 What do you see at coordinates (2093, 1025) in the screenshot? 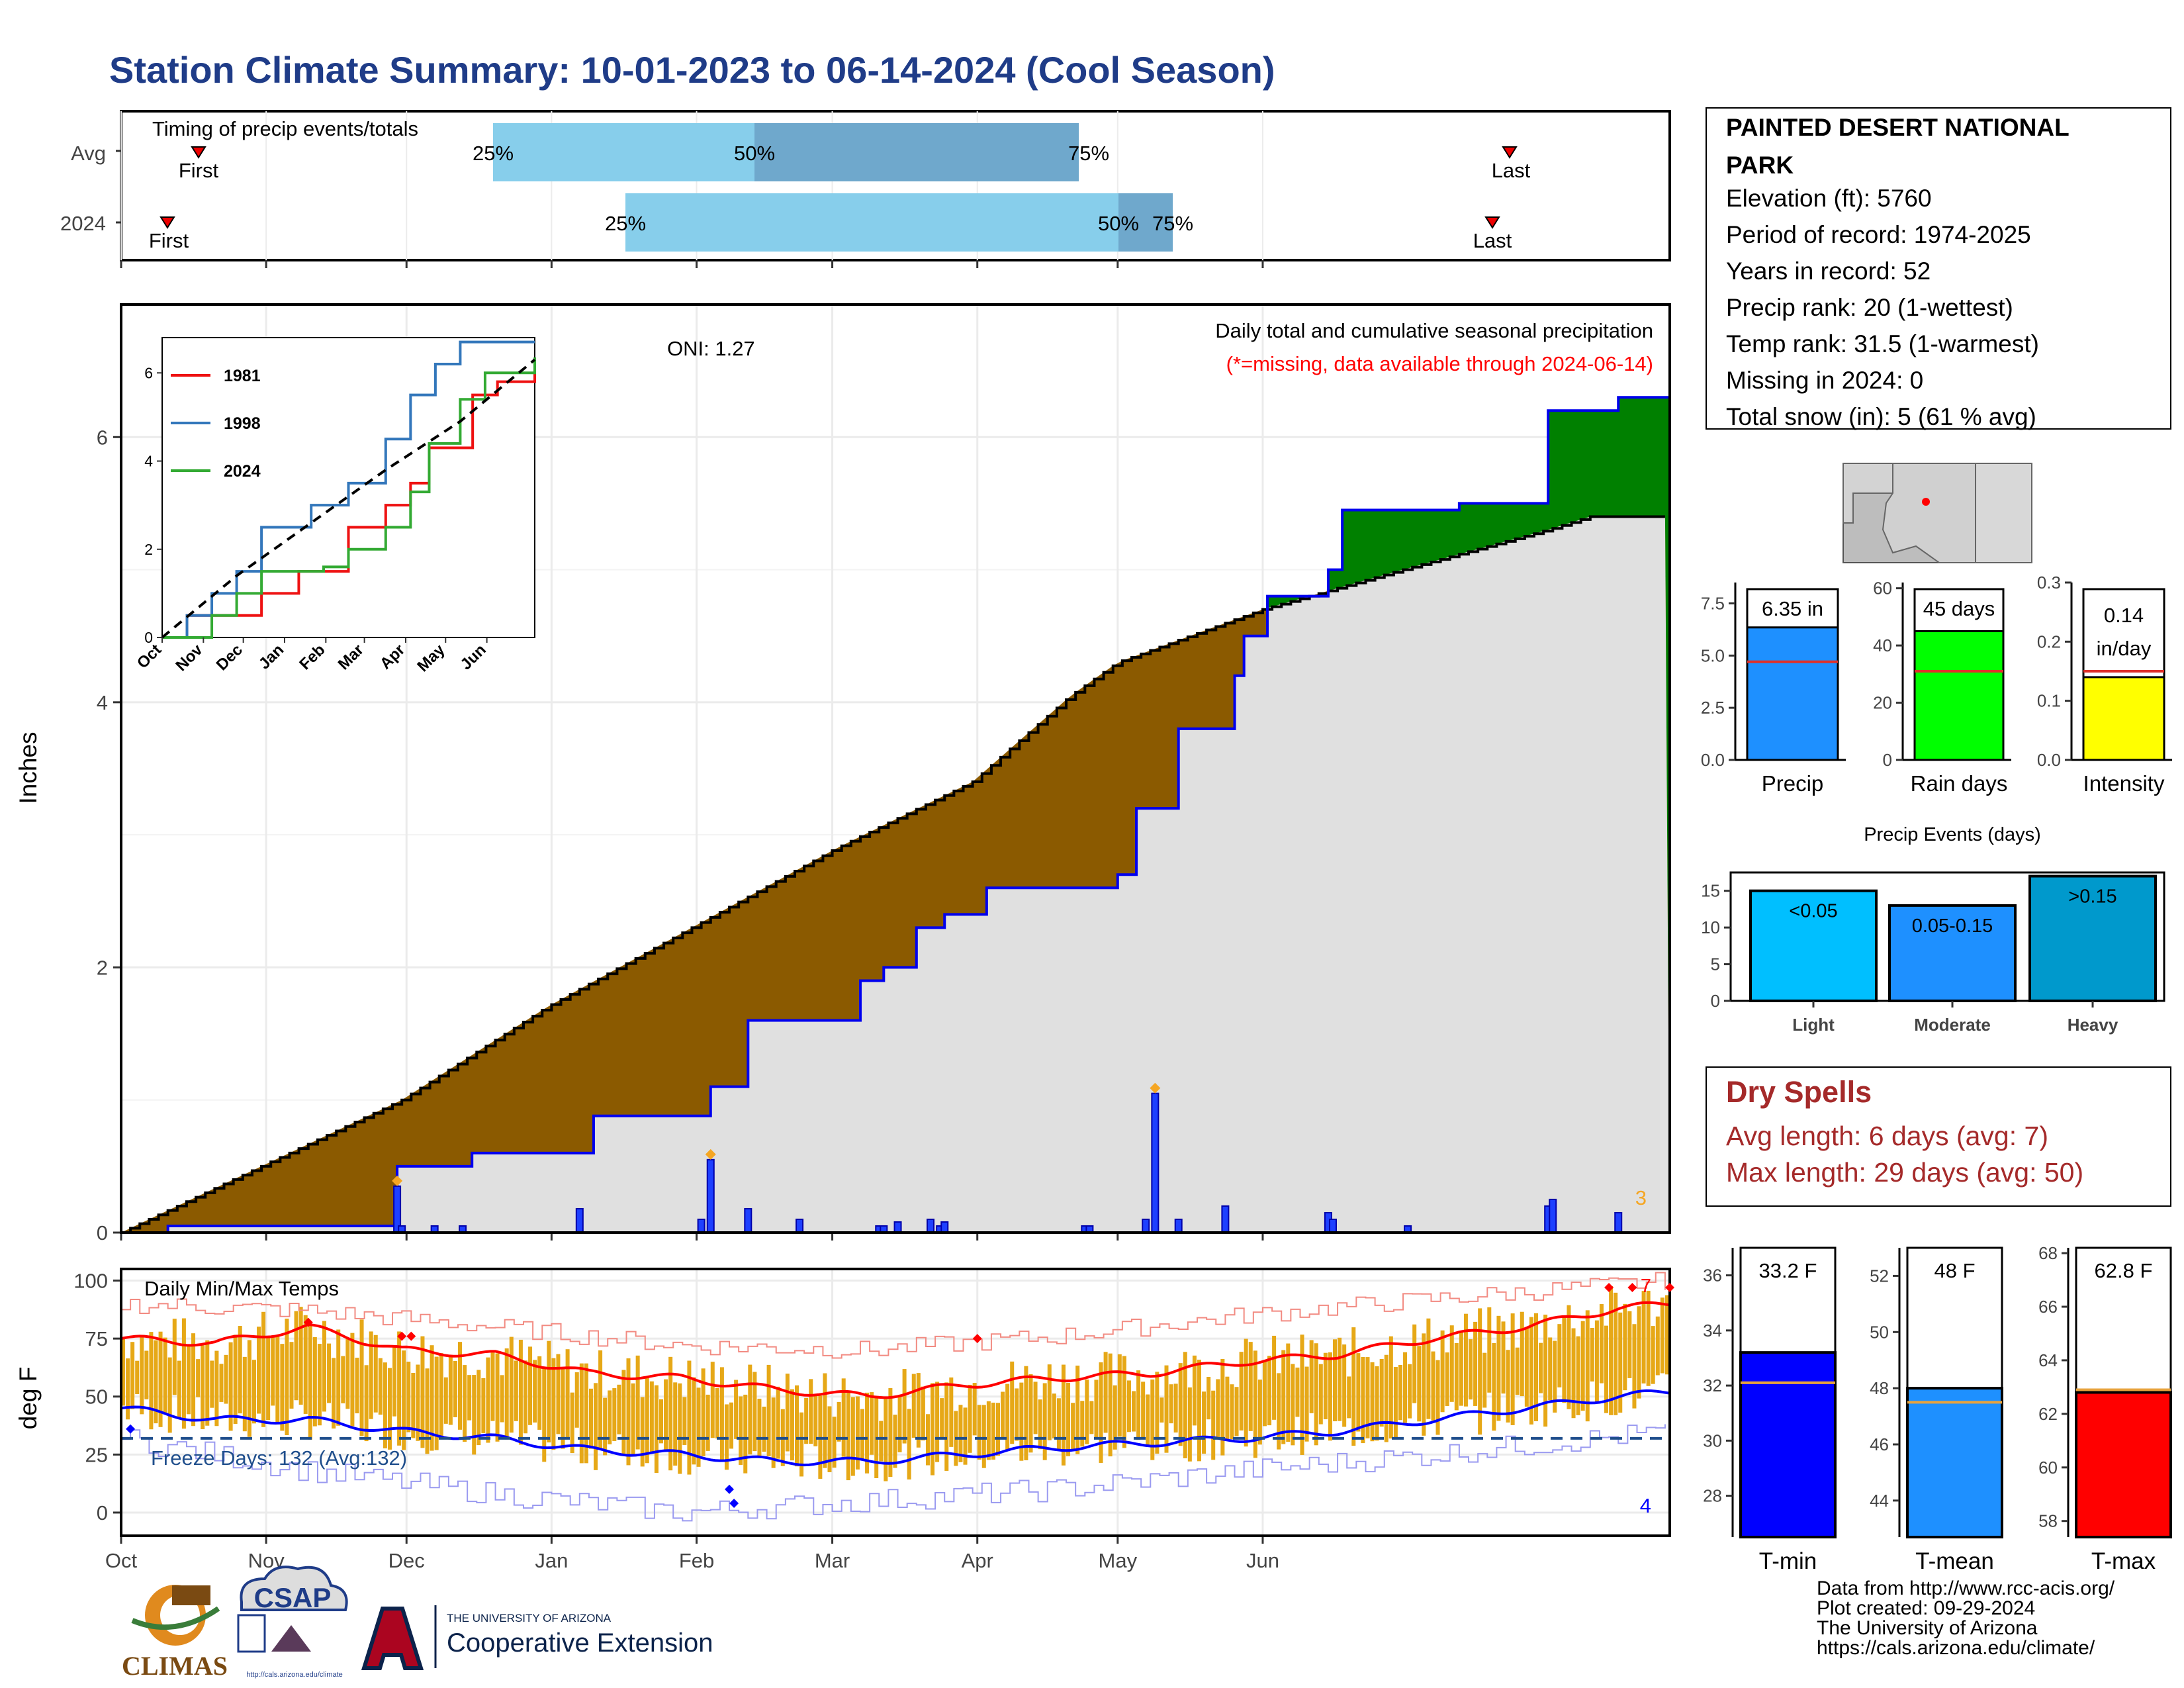
I see `events-category-label: Heavy` at bounding box center [2093, 1025].